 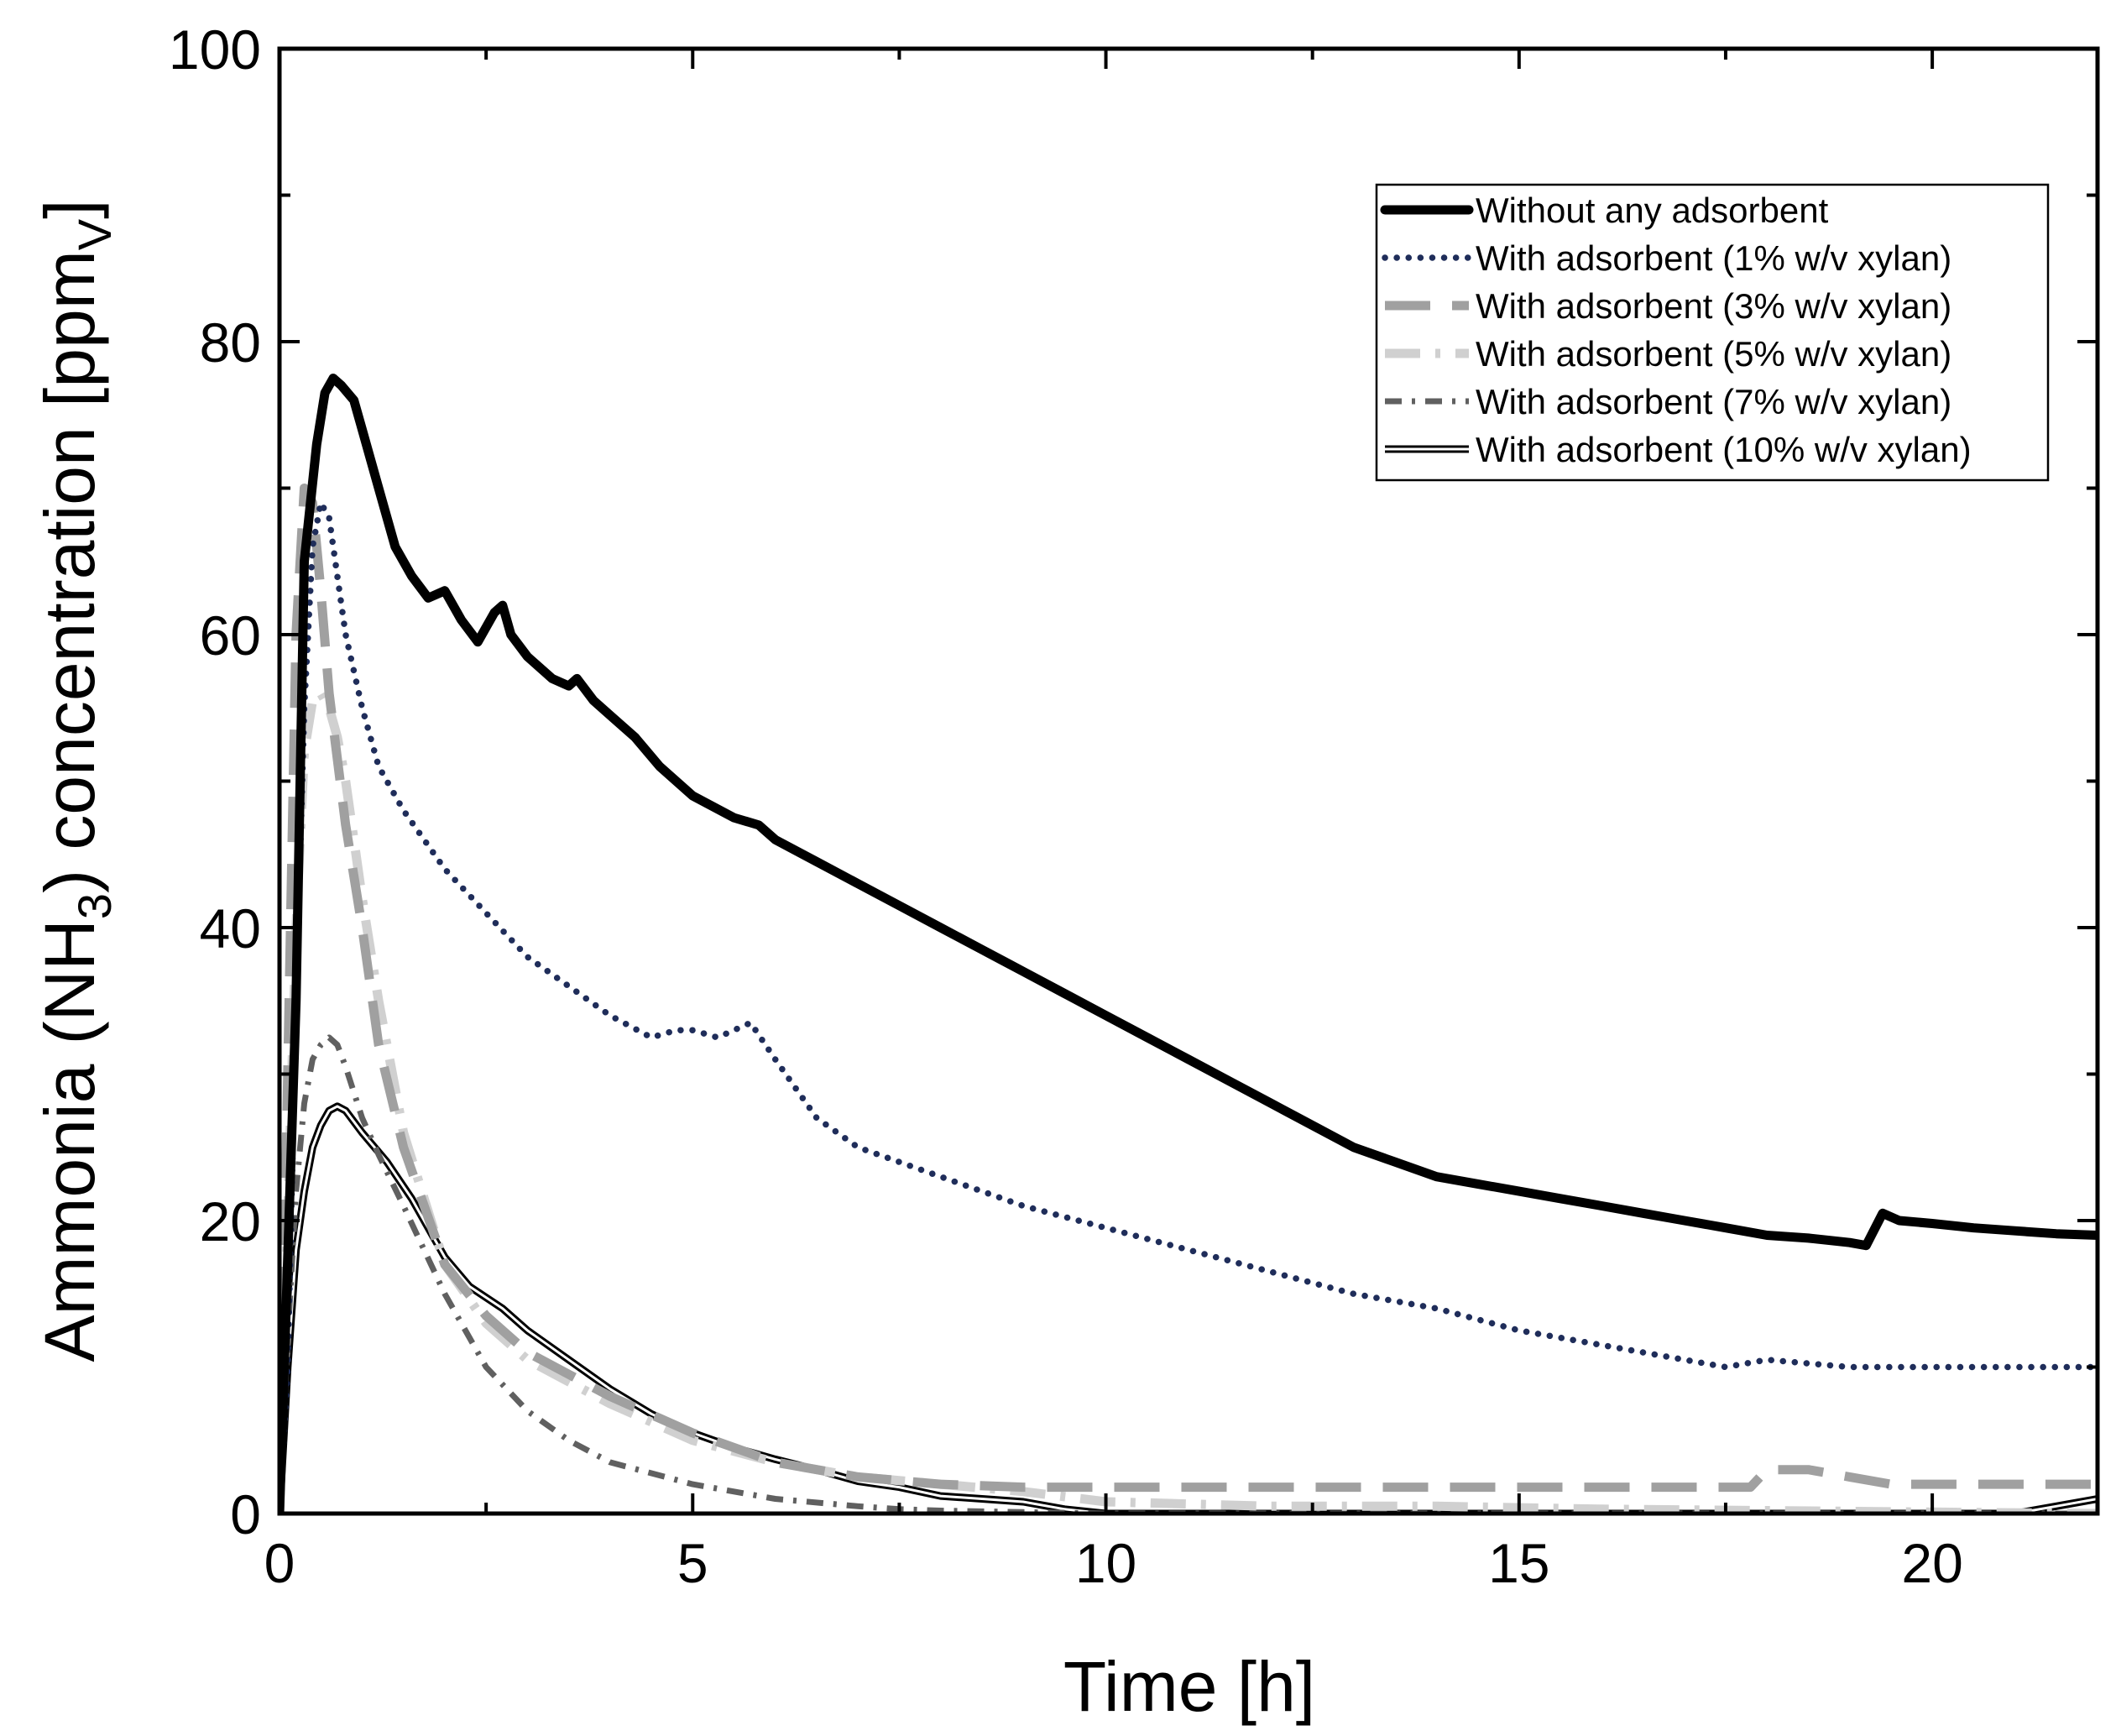 I want to click on x-tick-label: 20, so click(x=1932, y=1563).